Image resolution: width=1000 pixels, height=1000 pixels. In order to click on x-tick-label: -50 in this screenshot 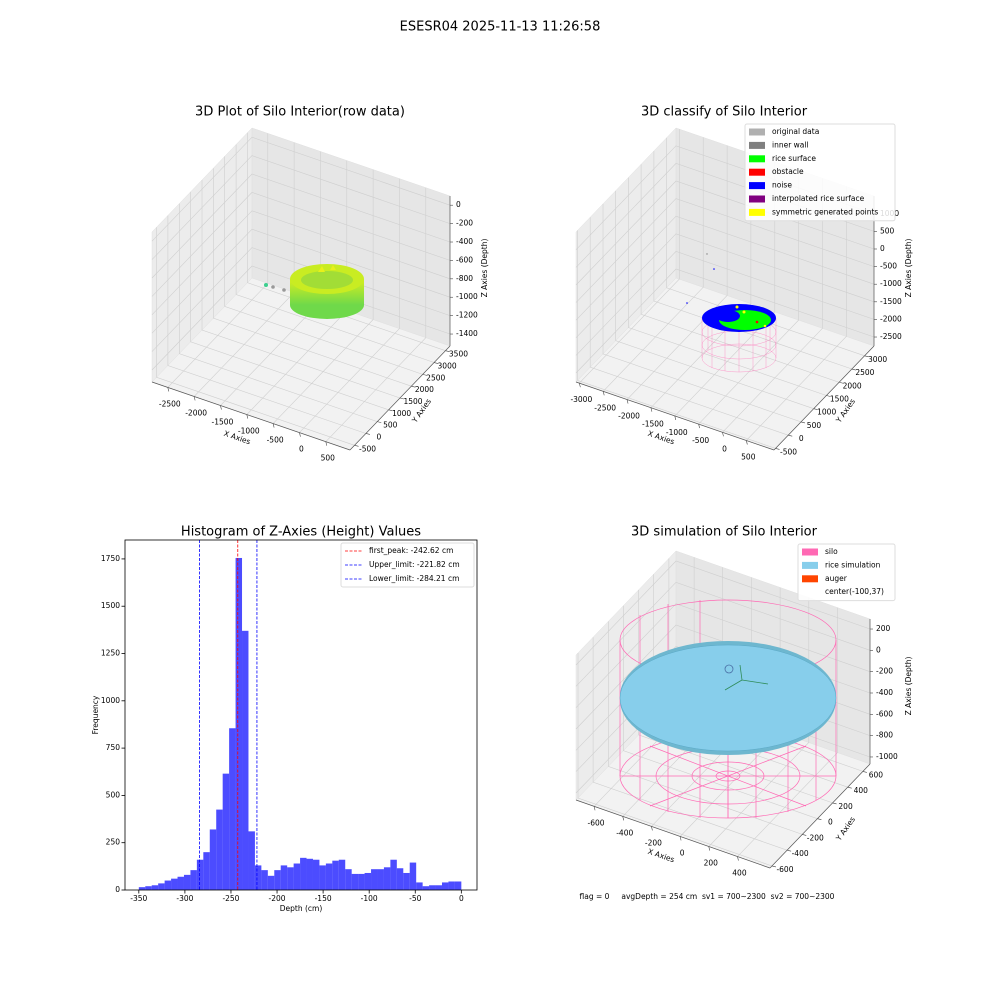, I will do `click(415, 898)`.